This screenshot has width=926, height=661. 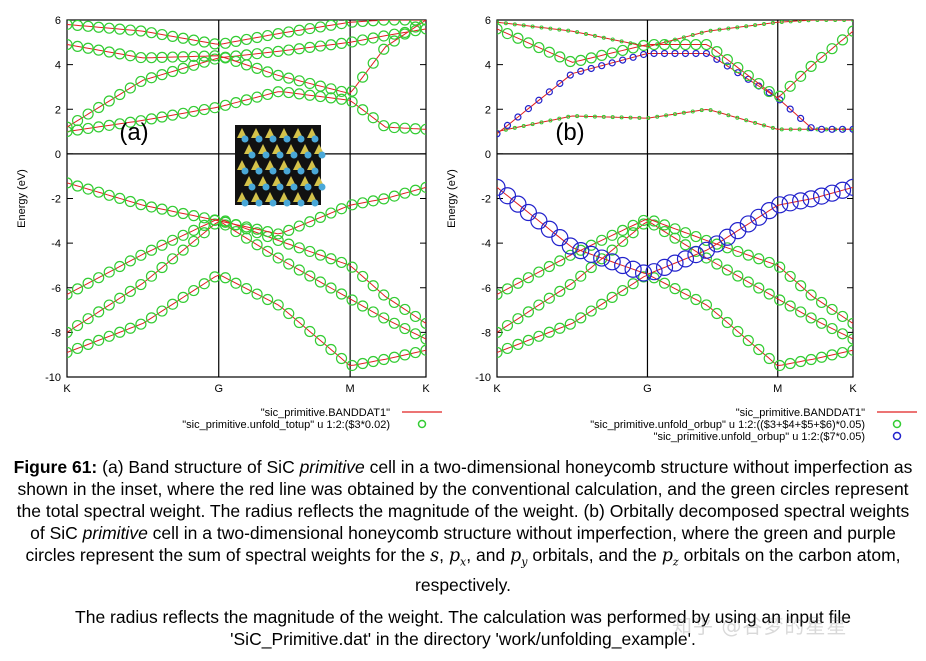 What do you see at coordinates (350, 389) in the screenshot?
I see `x-tick-label: M` at bounding box center [350, 389].